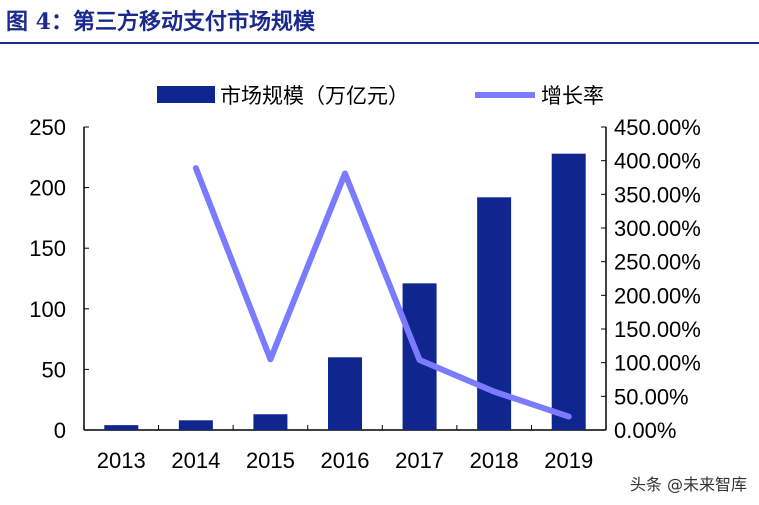  Describe the element at coordinates (657, 161) in the screenshot. I see `right-tick-label: 400.00%` at that location.